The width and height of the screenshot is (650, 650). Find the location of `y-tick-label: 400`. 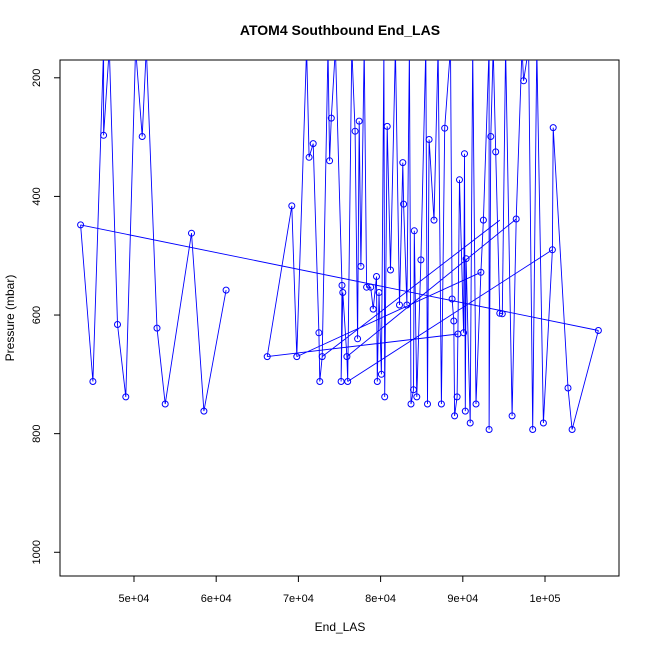

y-tick-label: 400 is located at coordinates (37, 196).